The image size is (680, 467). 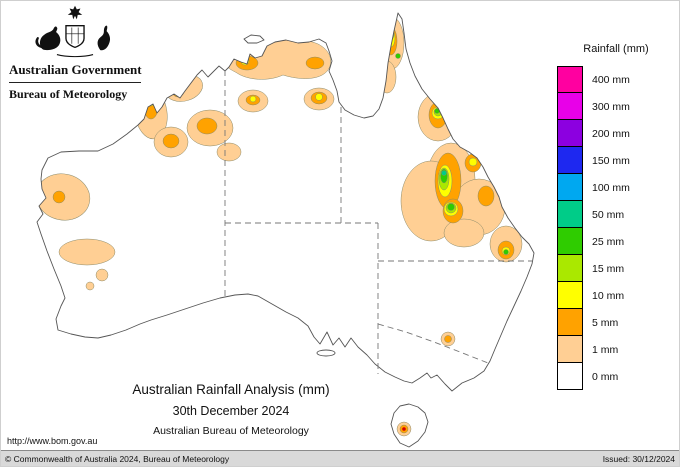 What do you see at coordinates (605, 349) in the screenshot?
I see `legend-label: 1 mm` at bounding box center [605, 349].